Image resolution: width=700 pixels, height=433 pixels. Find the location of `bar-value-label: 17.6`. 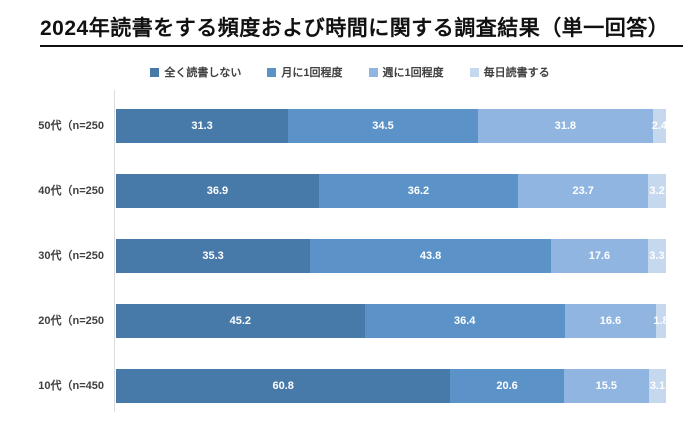

bar-value-label: 17.6 is located at coordinates (599, 256).